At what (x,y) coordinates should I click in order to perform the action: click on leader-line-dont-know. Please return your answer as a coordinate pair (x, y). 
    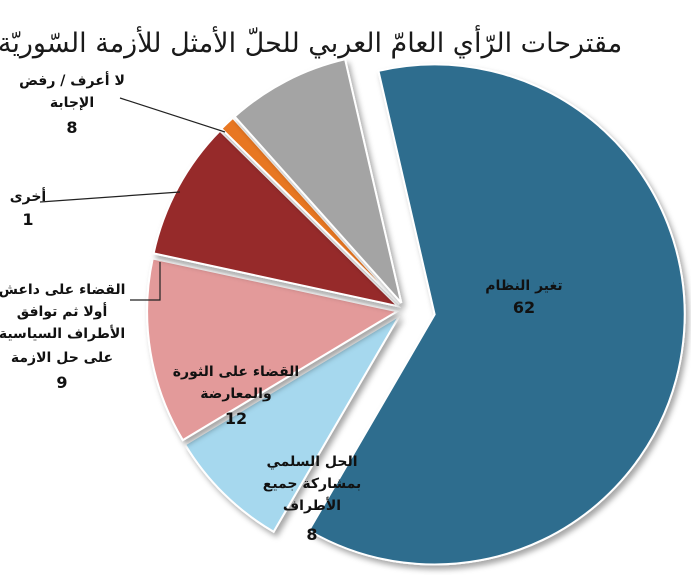
    Looking at the image, I should click on (172, 115).